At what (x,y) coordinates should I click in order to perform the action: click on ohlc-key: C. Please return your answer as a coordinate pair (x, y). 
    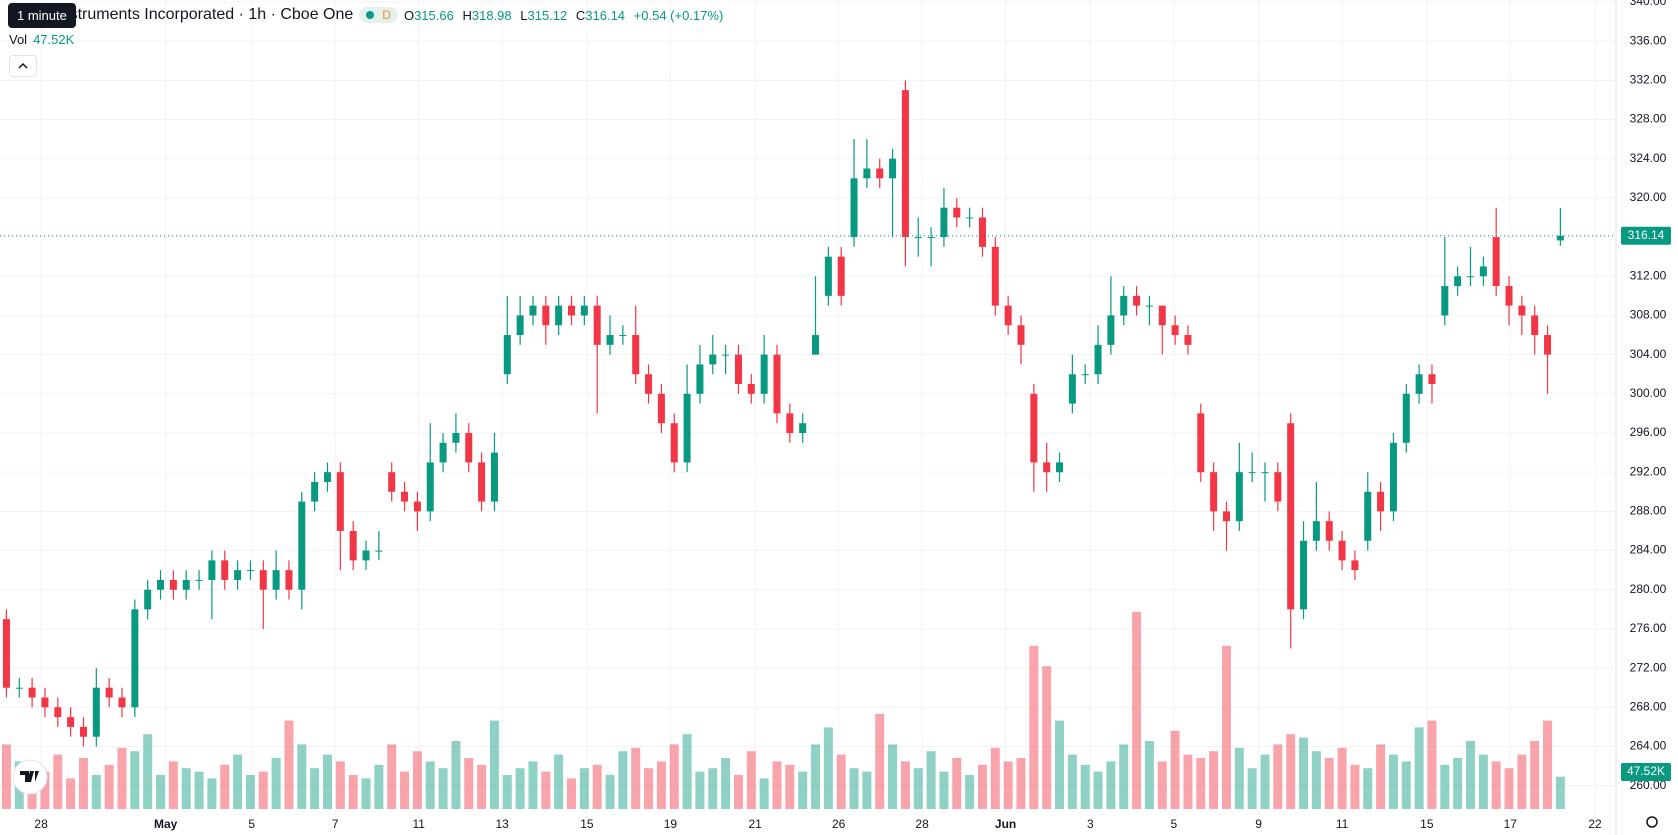
    Looking at the image, I should click on (580, 15).